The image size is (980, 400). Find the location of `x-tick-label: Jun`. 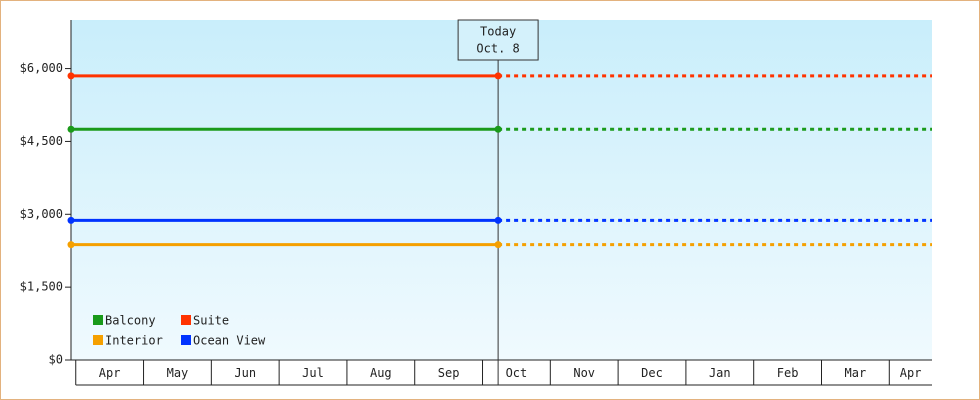

x-tick-label: Jun is located at coordinates (245, 373).